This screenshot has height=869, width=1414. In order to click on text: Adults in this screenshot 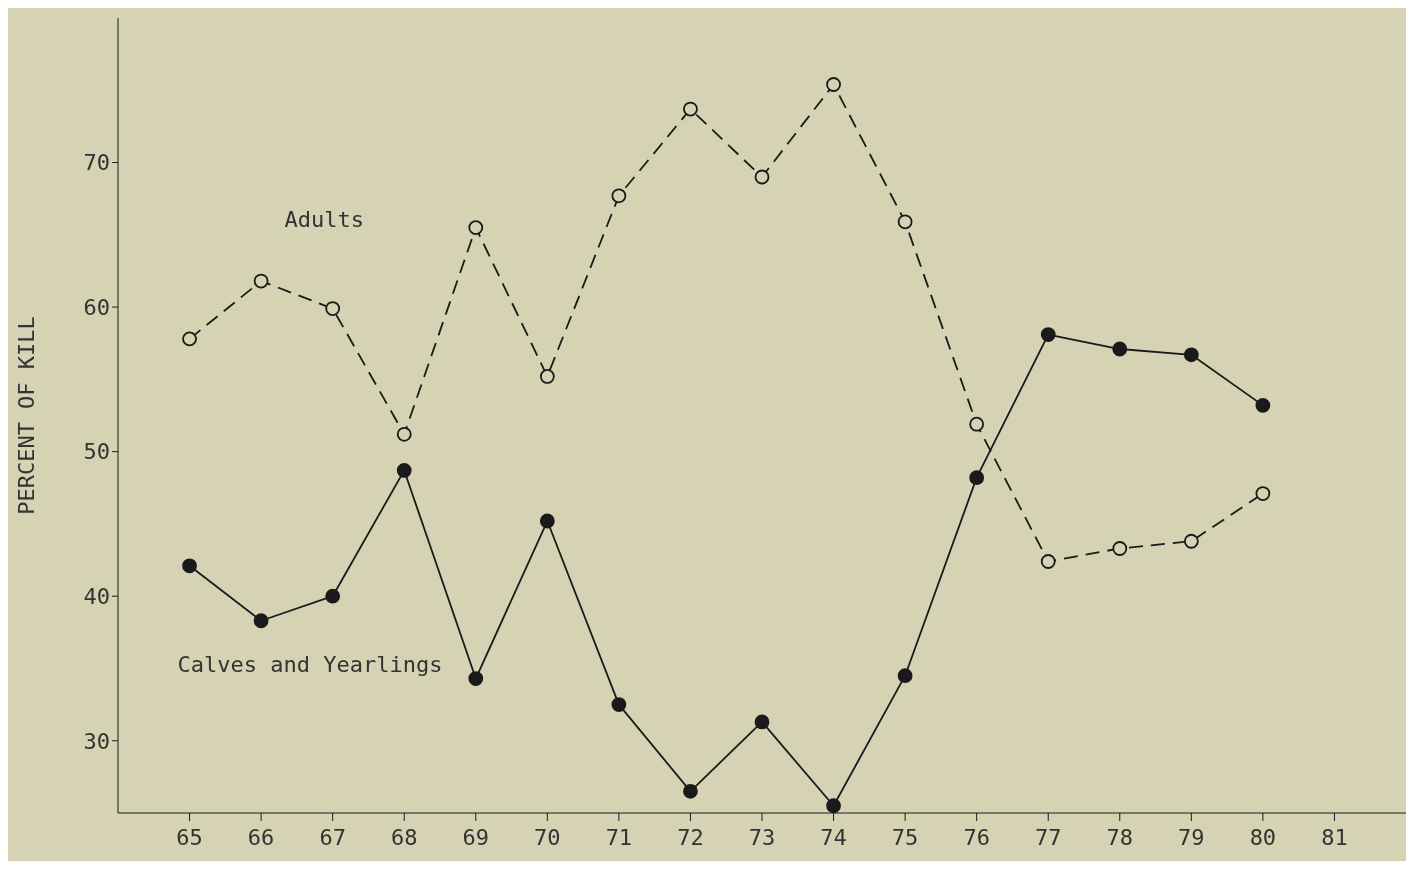, I will do `click(324, 219)`.